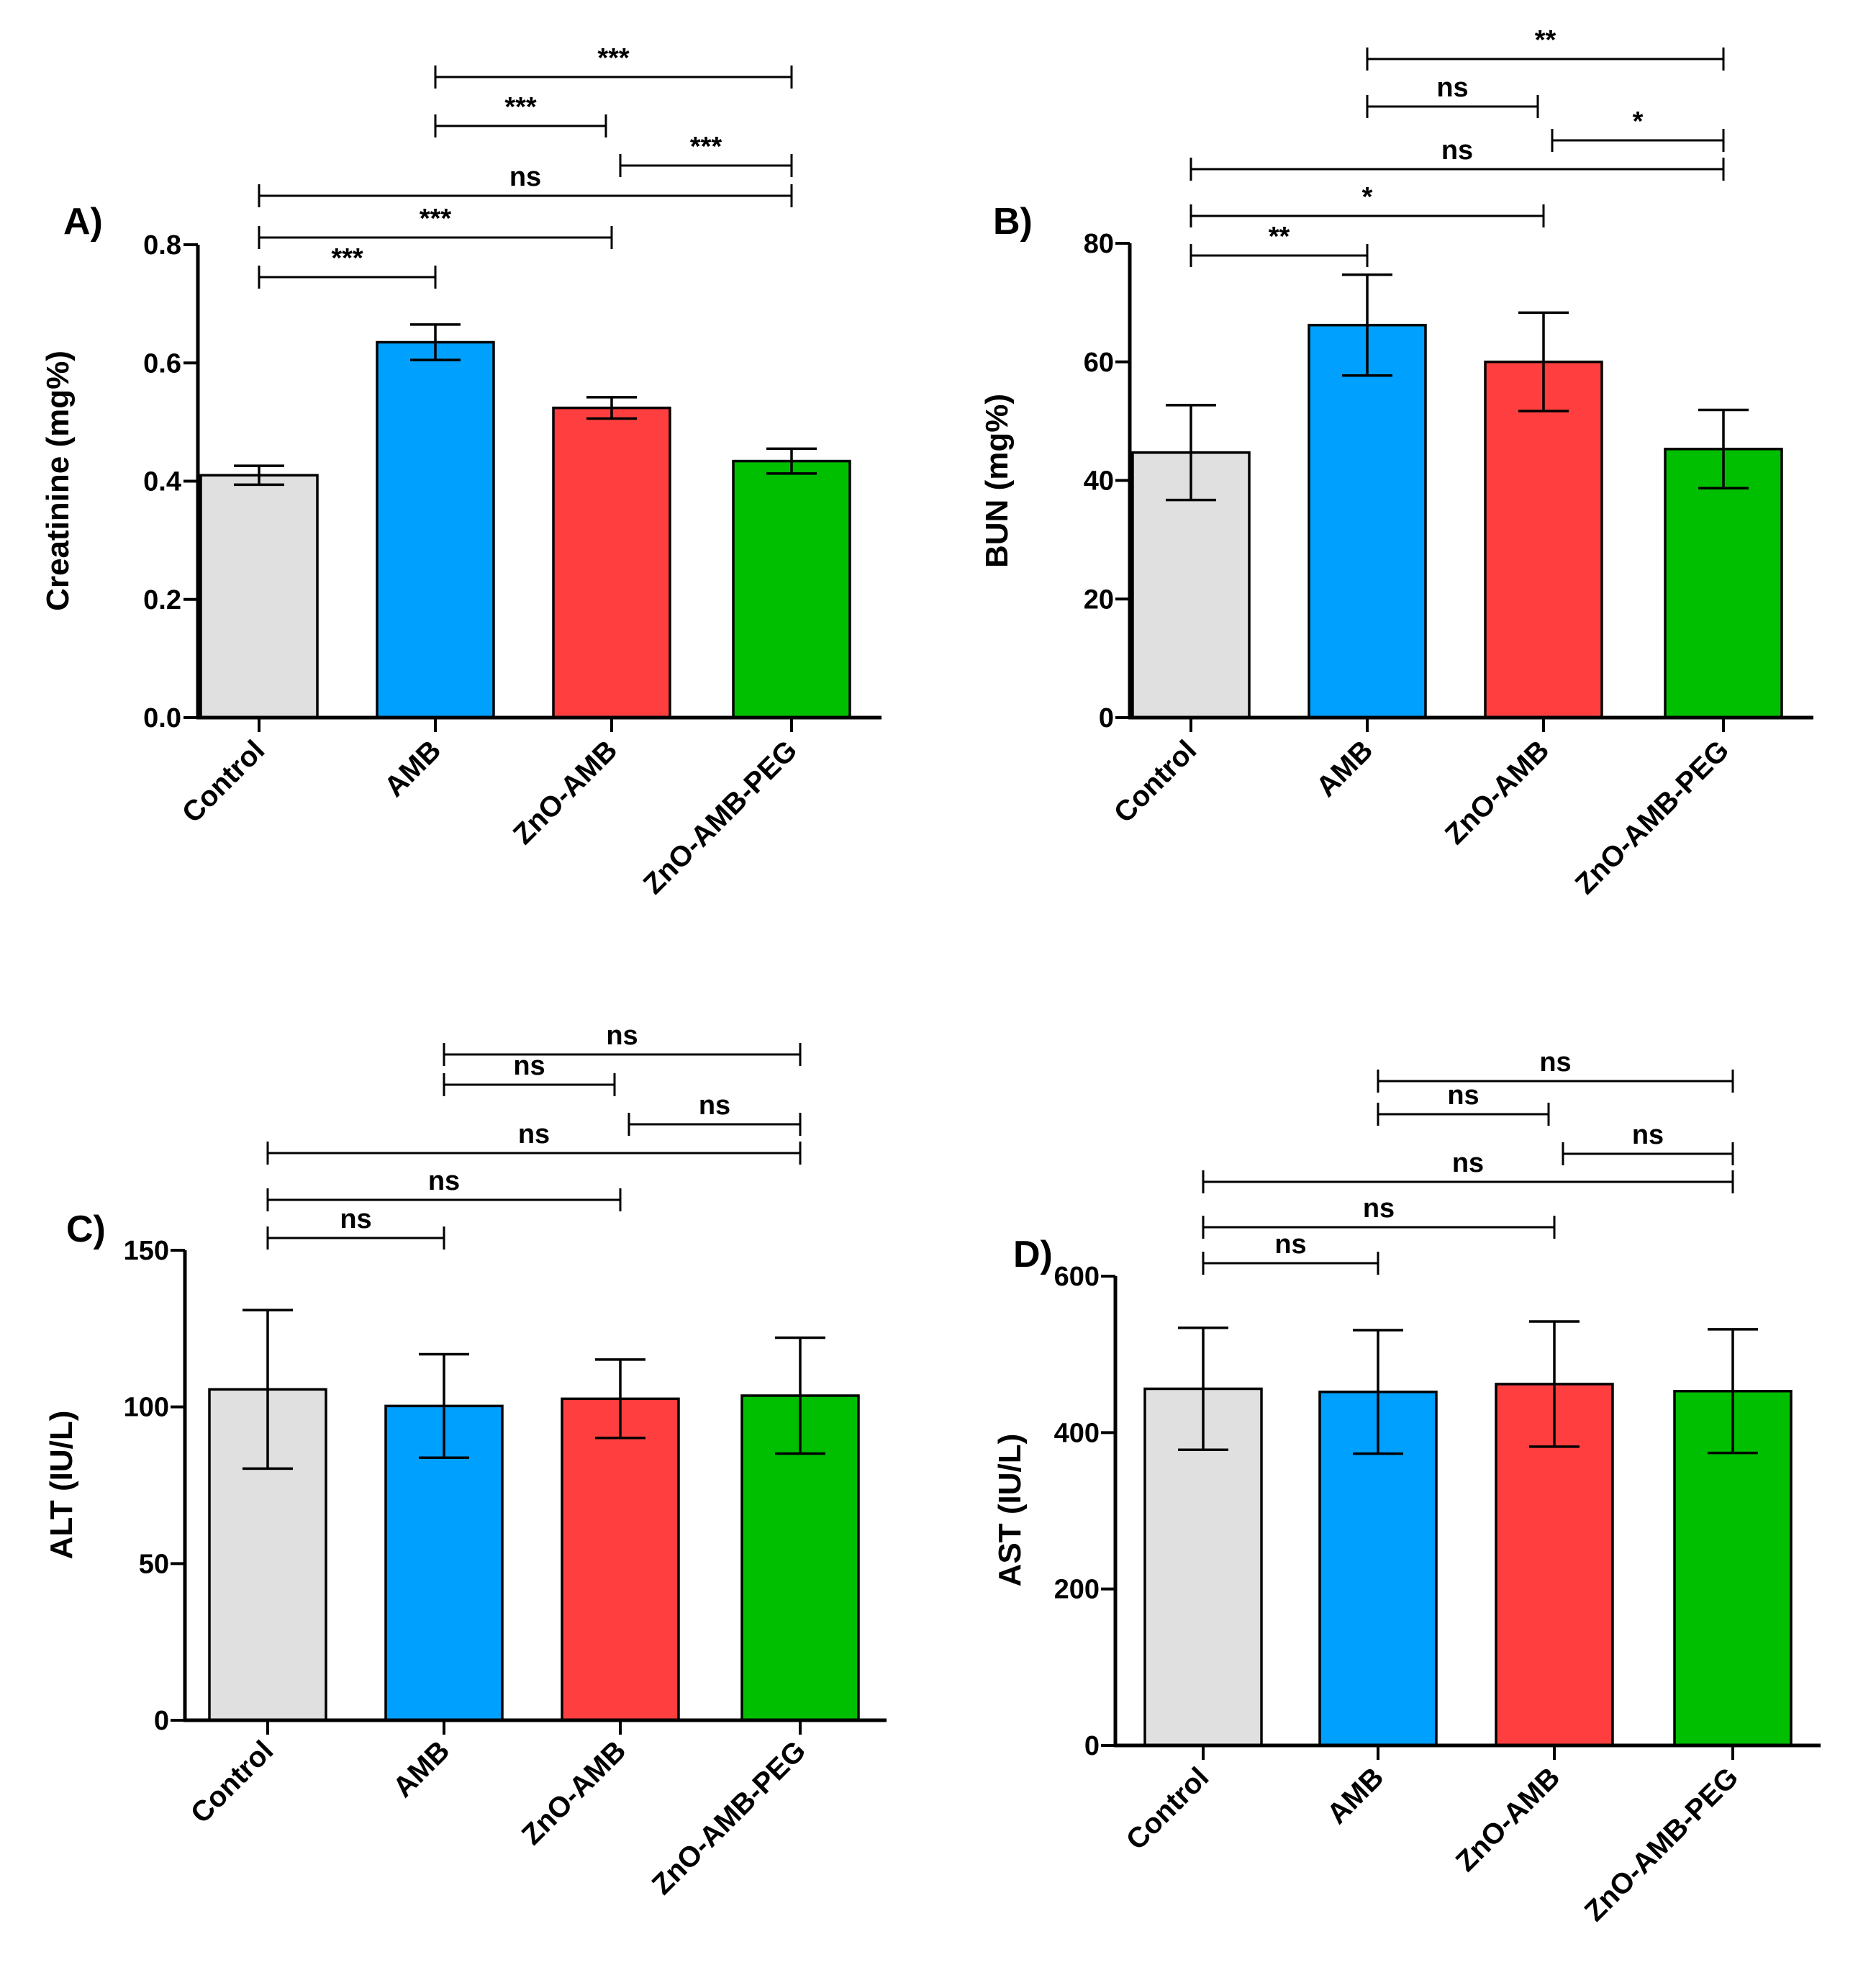 Image resolution: width=1858 pixels, height=1988 pixels. What do you see at coordinates (1099, 482) in the screenshot?
I see `y-tick-label: 40` at bounding box center [1099, 482].